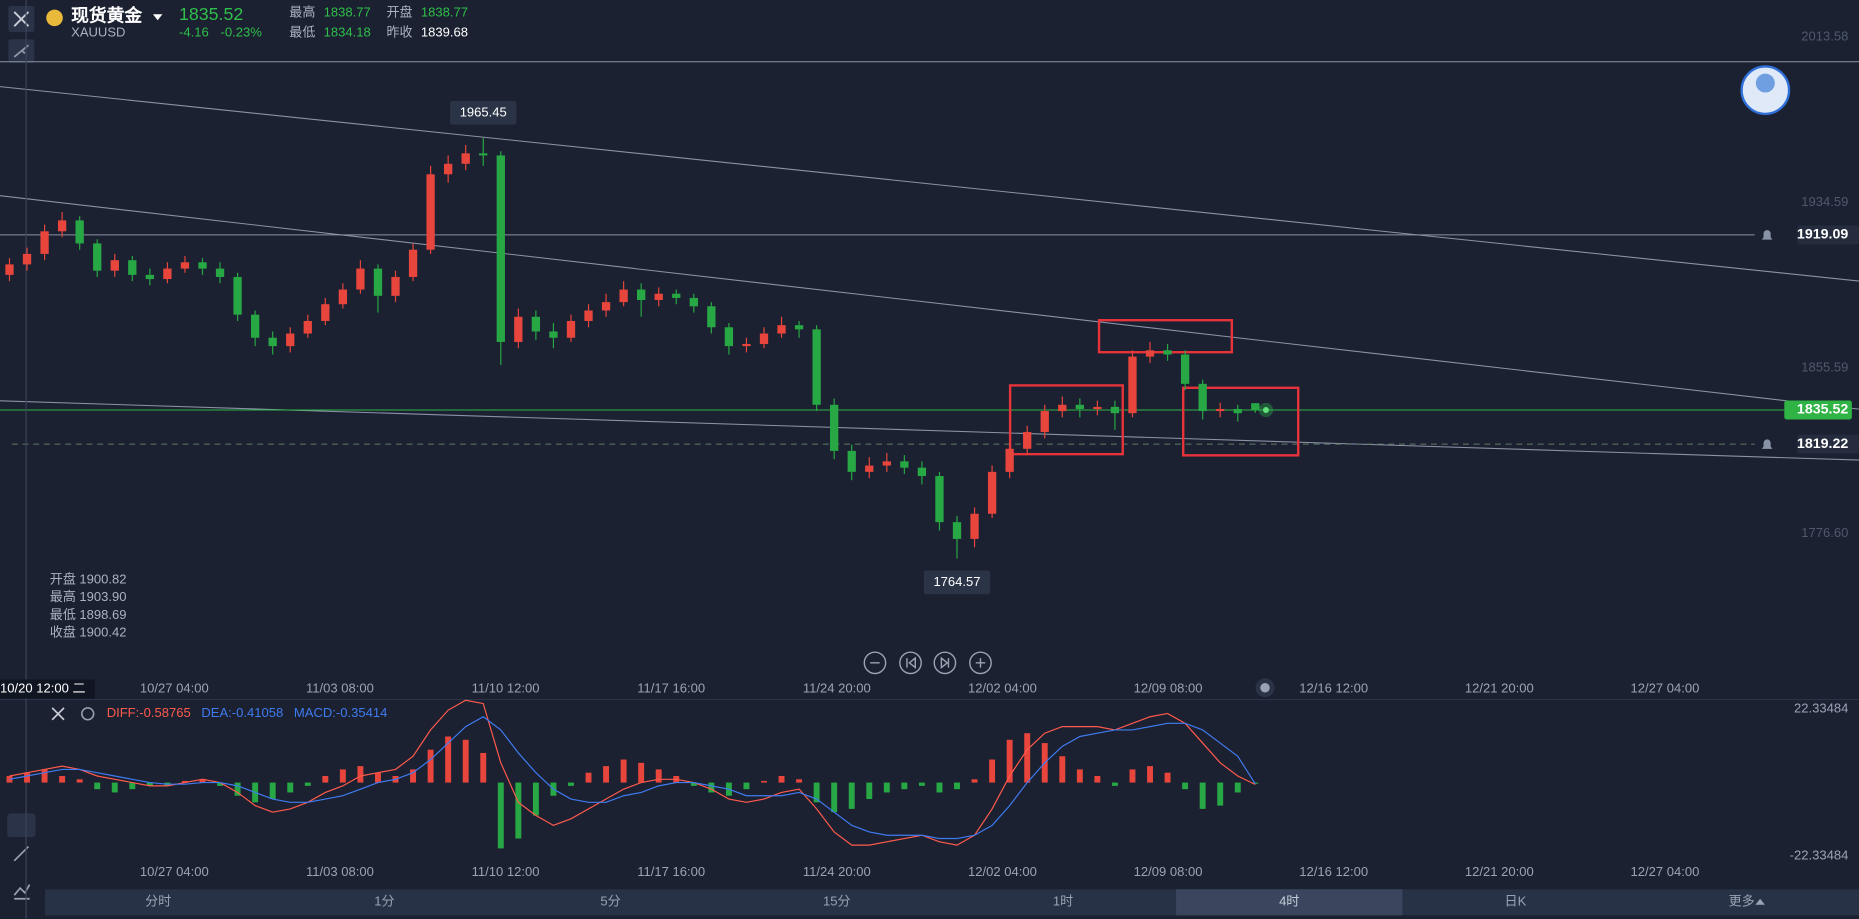 This screenshot has height=919, width=1859. Describe the element at coordinates (1824, 366) in the screenshot. I see `y-tick-label: 1855.59` at that location.